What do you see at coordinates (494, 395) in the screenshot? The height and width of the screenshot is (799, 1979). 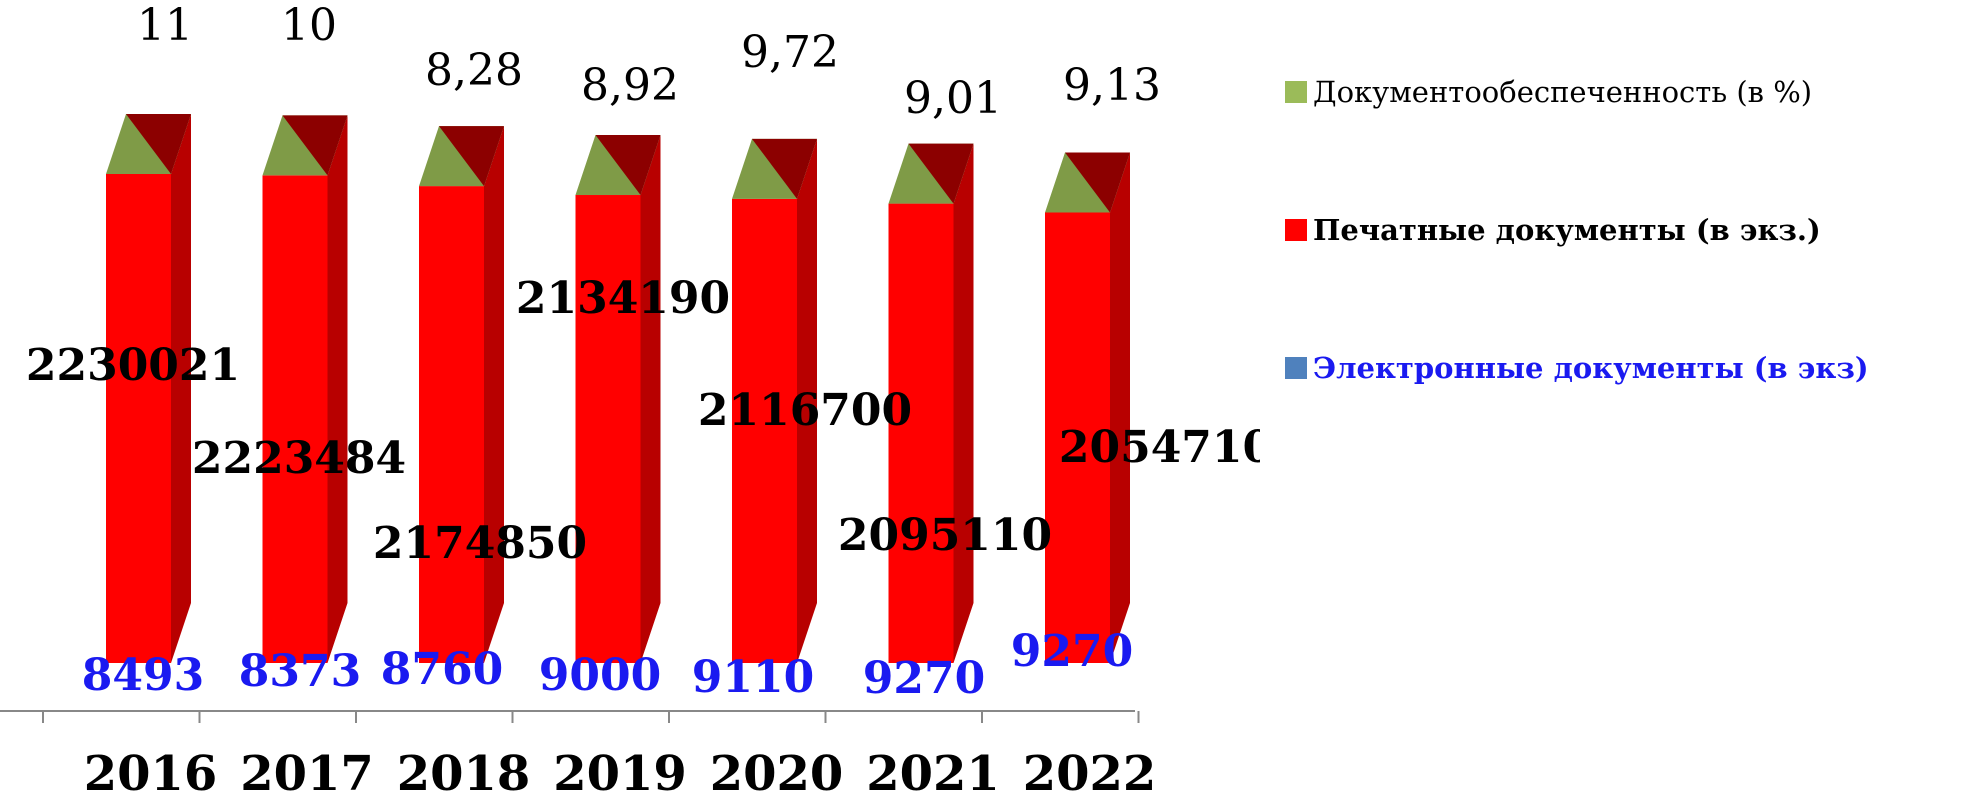 I see `bar-print-side-2018` at bounding box center [494, 395].